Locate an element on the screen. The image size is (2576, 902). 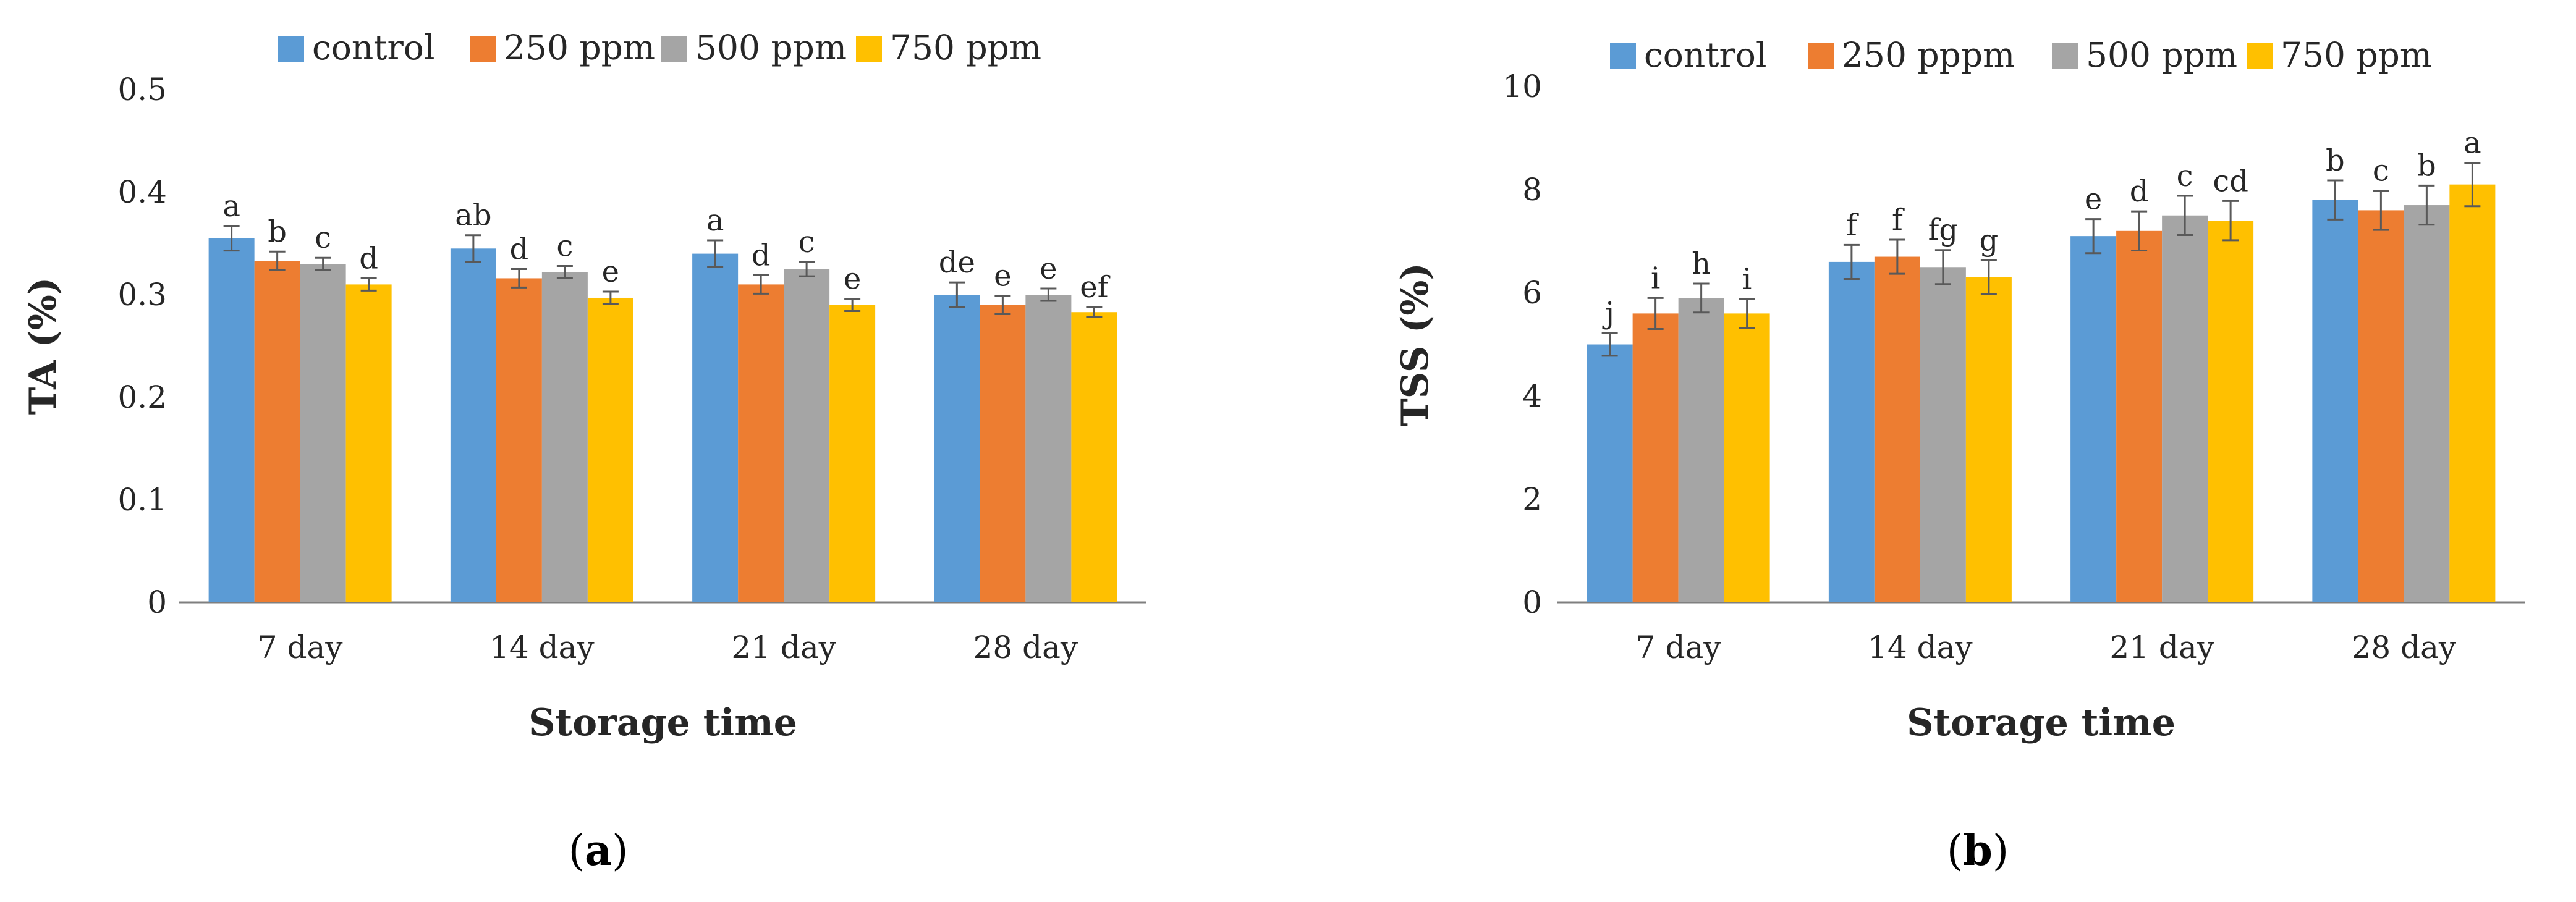
bar-750-ppm-7-day is located at coordinates (368, 443).